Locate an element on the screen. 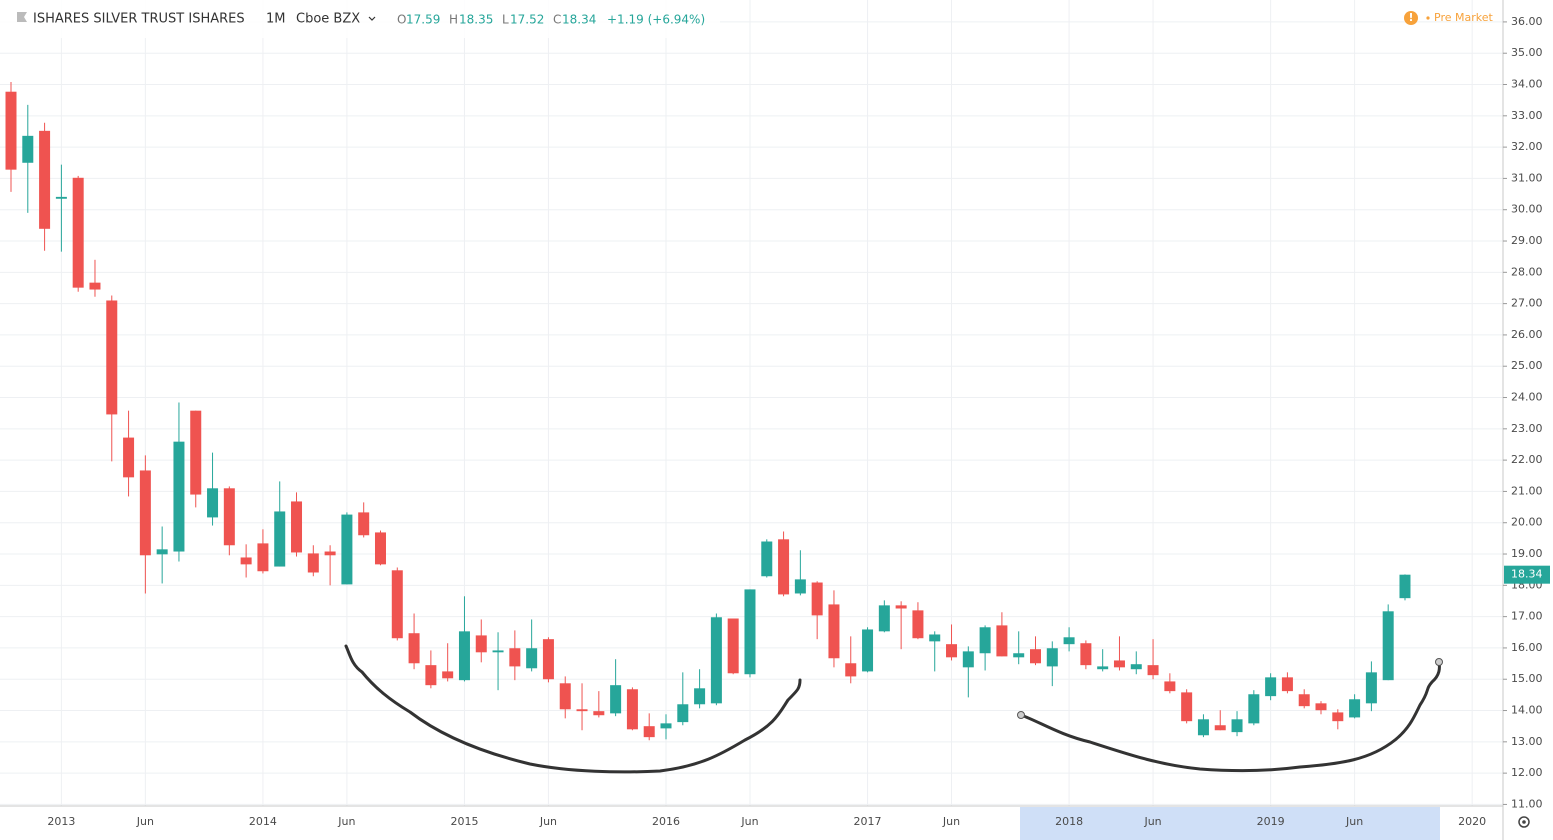  y-tick-label: 17.00 is located at coordinates (1527, 616).